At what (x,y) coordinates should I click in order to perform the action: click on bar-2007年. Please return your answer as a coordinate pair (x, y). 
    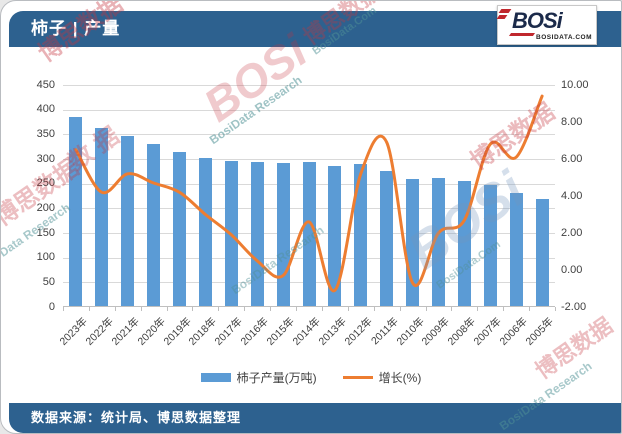
    Looking at the image, I should click on (490, 245).